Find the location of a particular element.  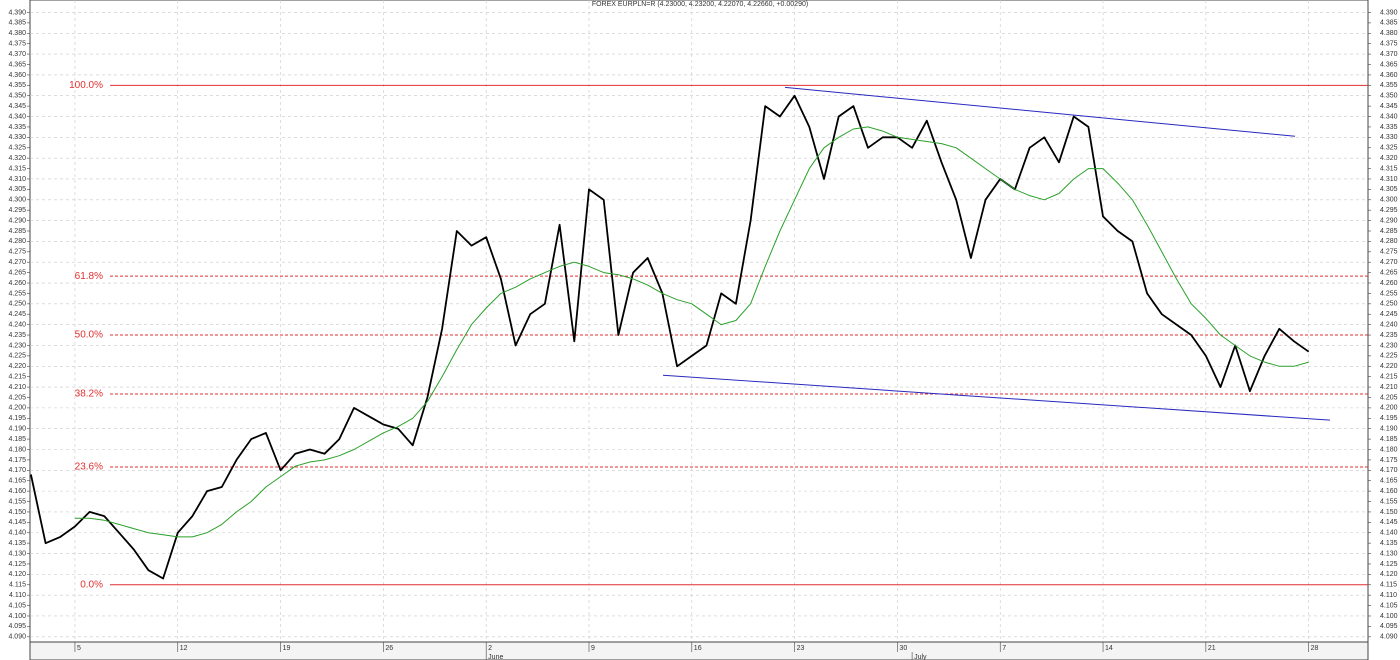

fib-label: 61.8% is located at coordinates (89, 276).